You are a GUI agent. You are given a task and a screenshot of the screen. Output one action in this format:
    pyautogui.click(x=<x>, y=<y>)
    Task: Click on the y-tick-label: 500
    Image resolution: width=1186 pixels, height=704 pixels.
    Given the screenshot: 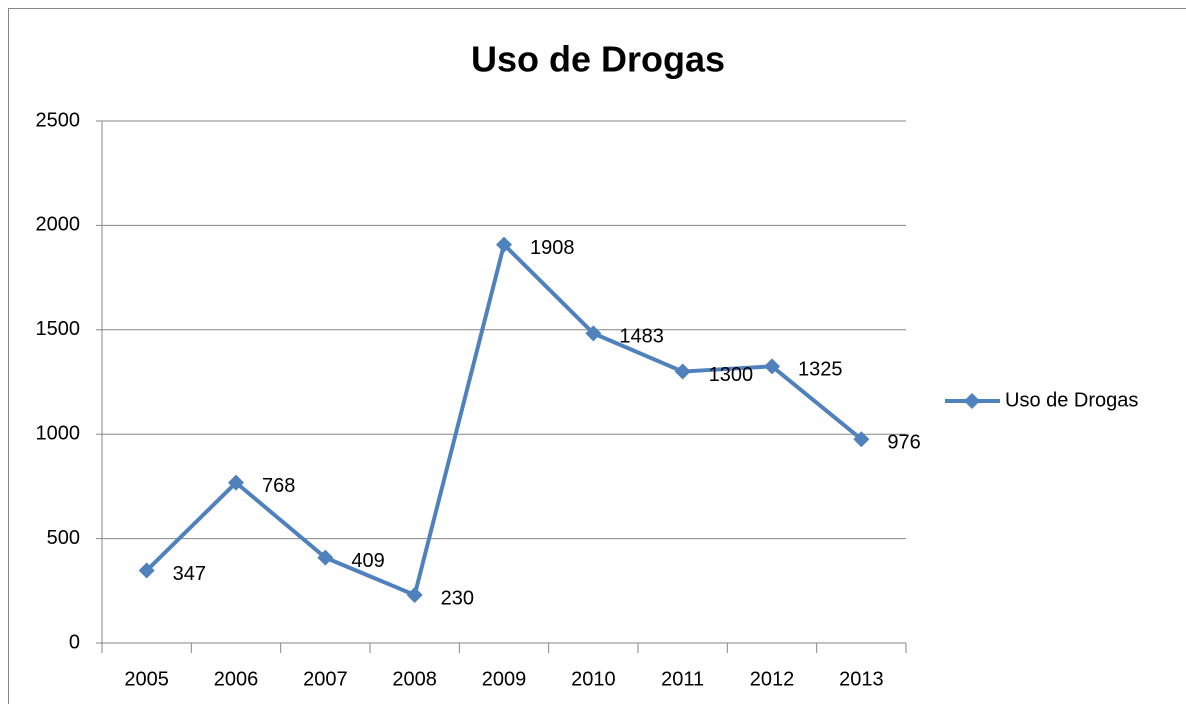 What is the action you would take?
    pyautogui.click(x=63, y=538)
    